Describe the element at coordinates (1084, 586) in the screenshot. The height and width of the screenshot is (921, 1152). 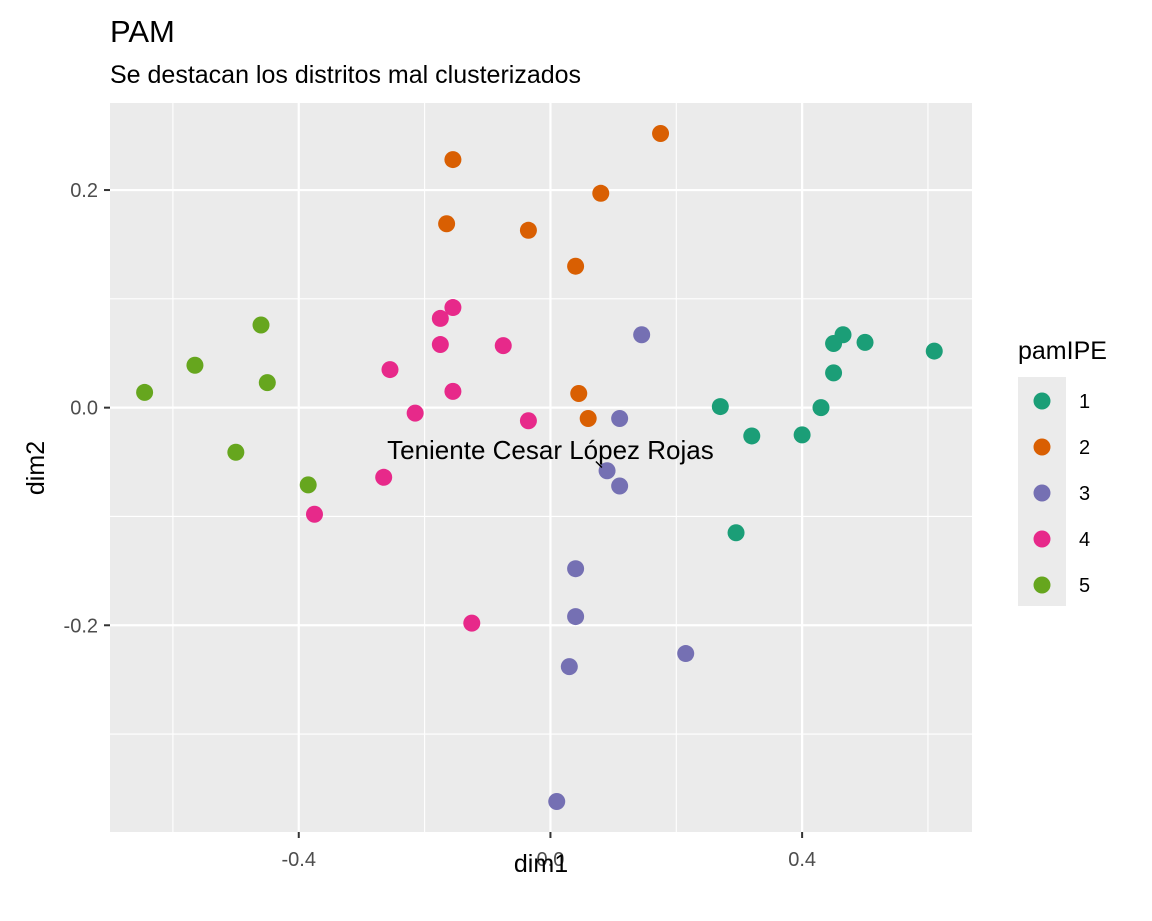
I see `legend-label: 5` at that location.